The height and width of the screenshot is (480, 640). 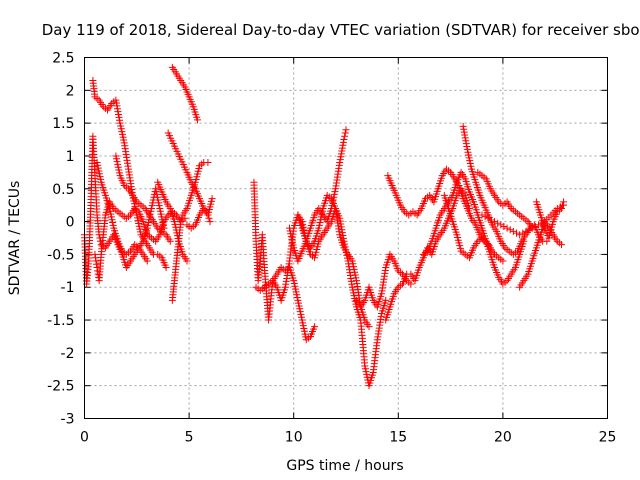 What do you see at coordinates (70, 91) in the screenshot?
I see `y-tick-label: 2` at bounding box center [70, 91].